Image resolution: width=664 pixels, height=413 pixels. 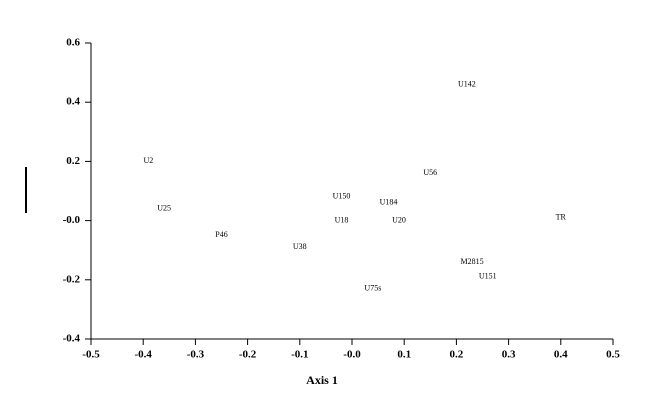 I want to click on y-tick-label: -0.4, so click(x=72, y=339).